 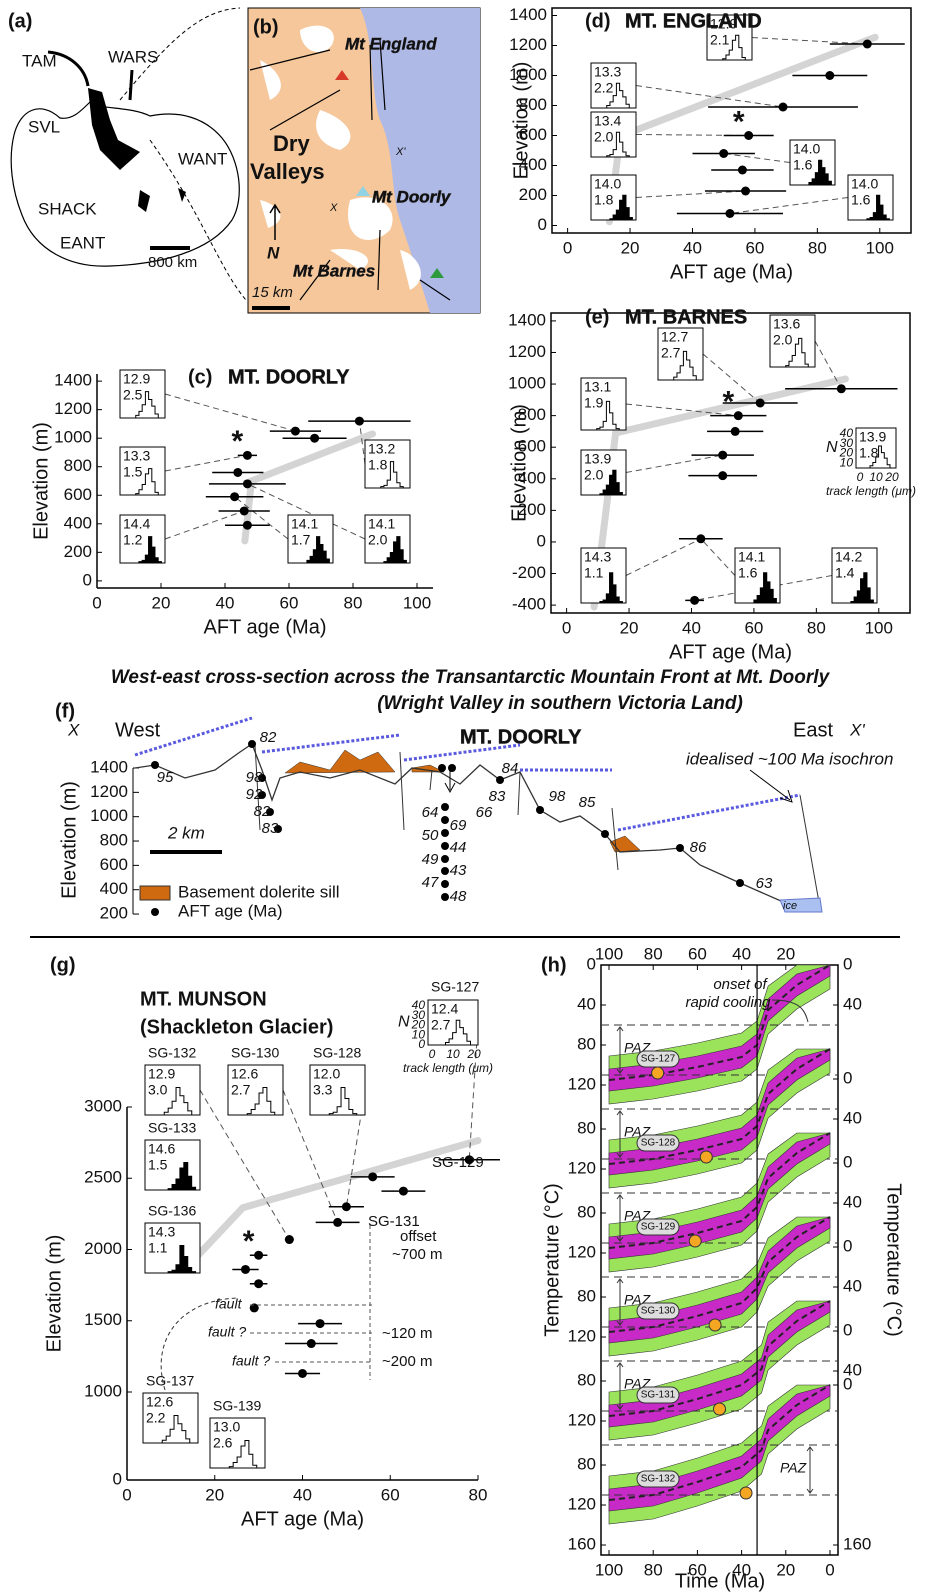 I want to click on sample-label: SG-130, so click(x=658, y=1311).